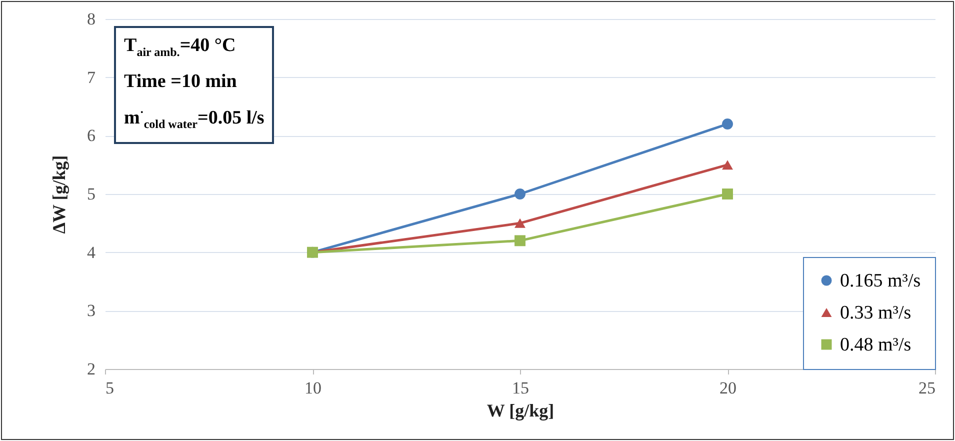 This screenshot has width=955, height=441. Describe the element at coordinates (876, 313) in the screenshot. I see `legend-label: 0.33 m³/s` at that location.